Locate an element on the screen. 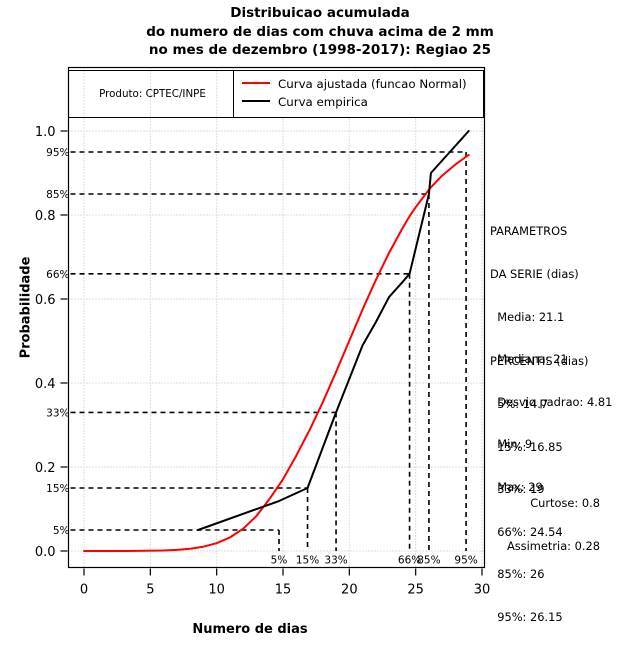  percentile-y-label: 33% is located at coordinates (57, 413).